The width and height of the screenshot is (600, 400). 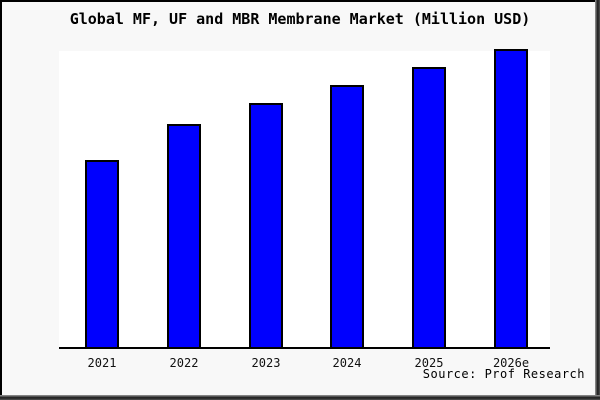 I want to click on bar-2025, so click(x=429, y=207).